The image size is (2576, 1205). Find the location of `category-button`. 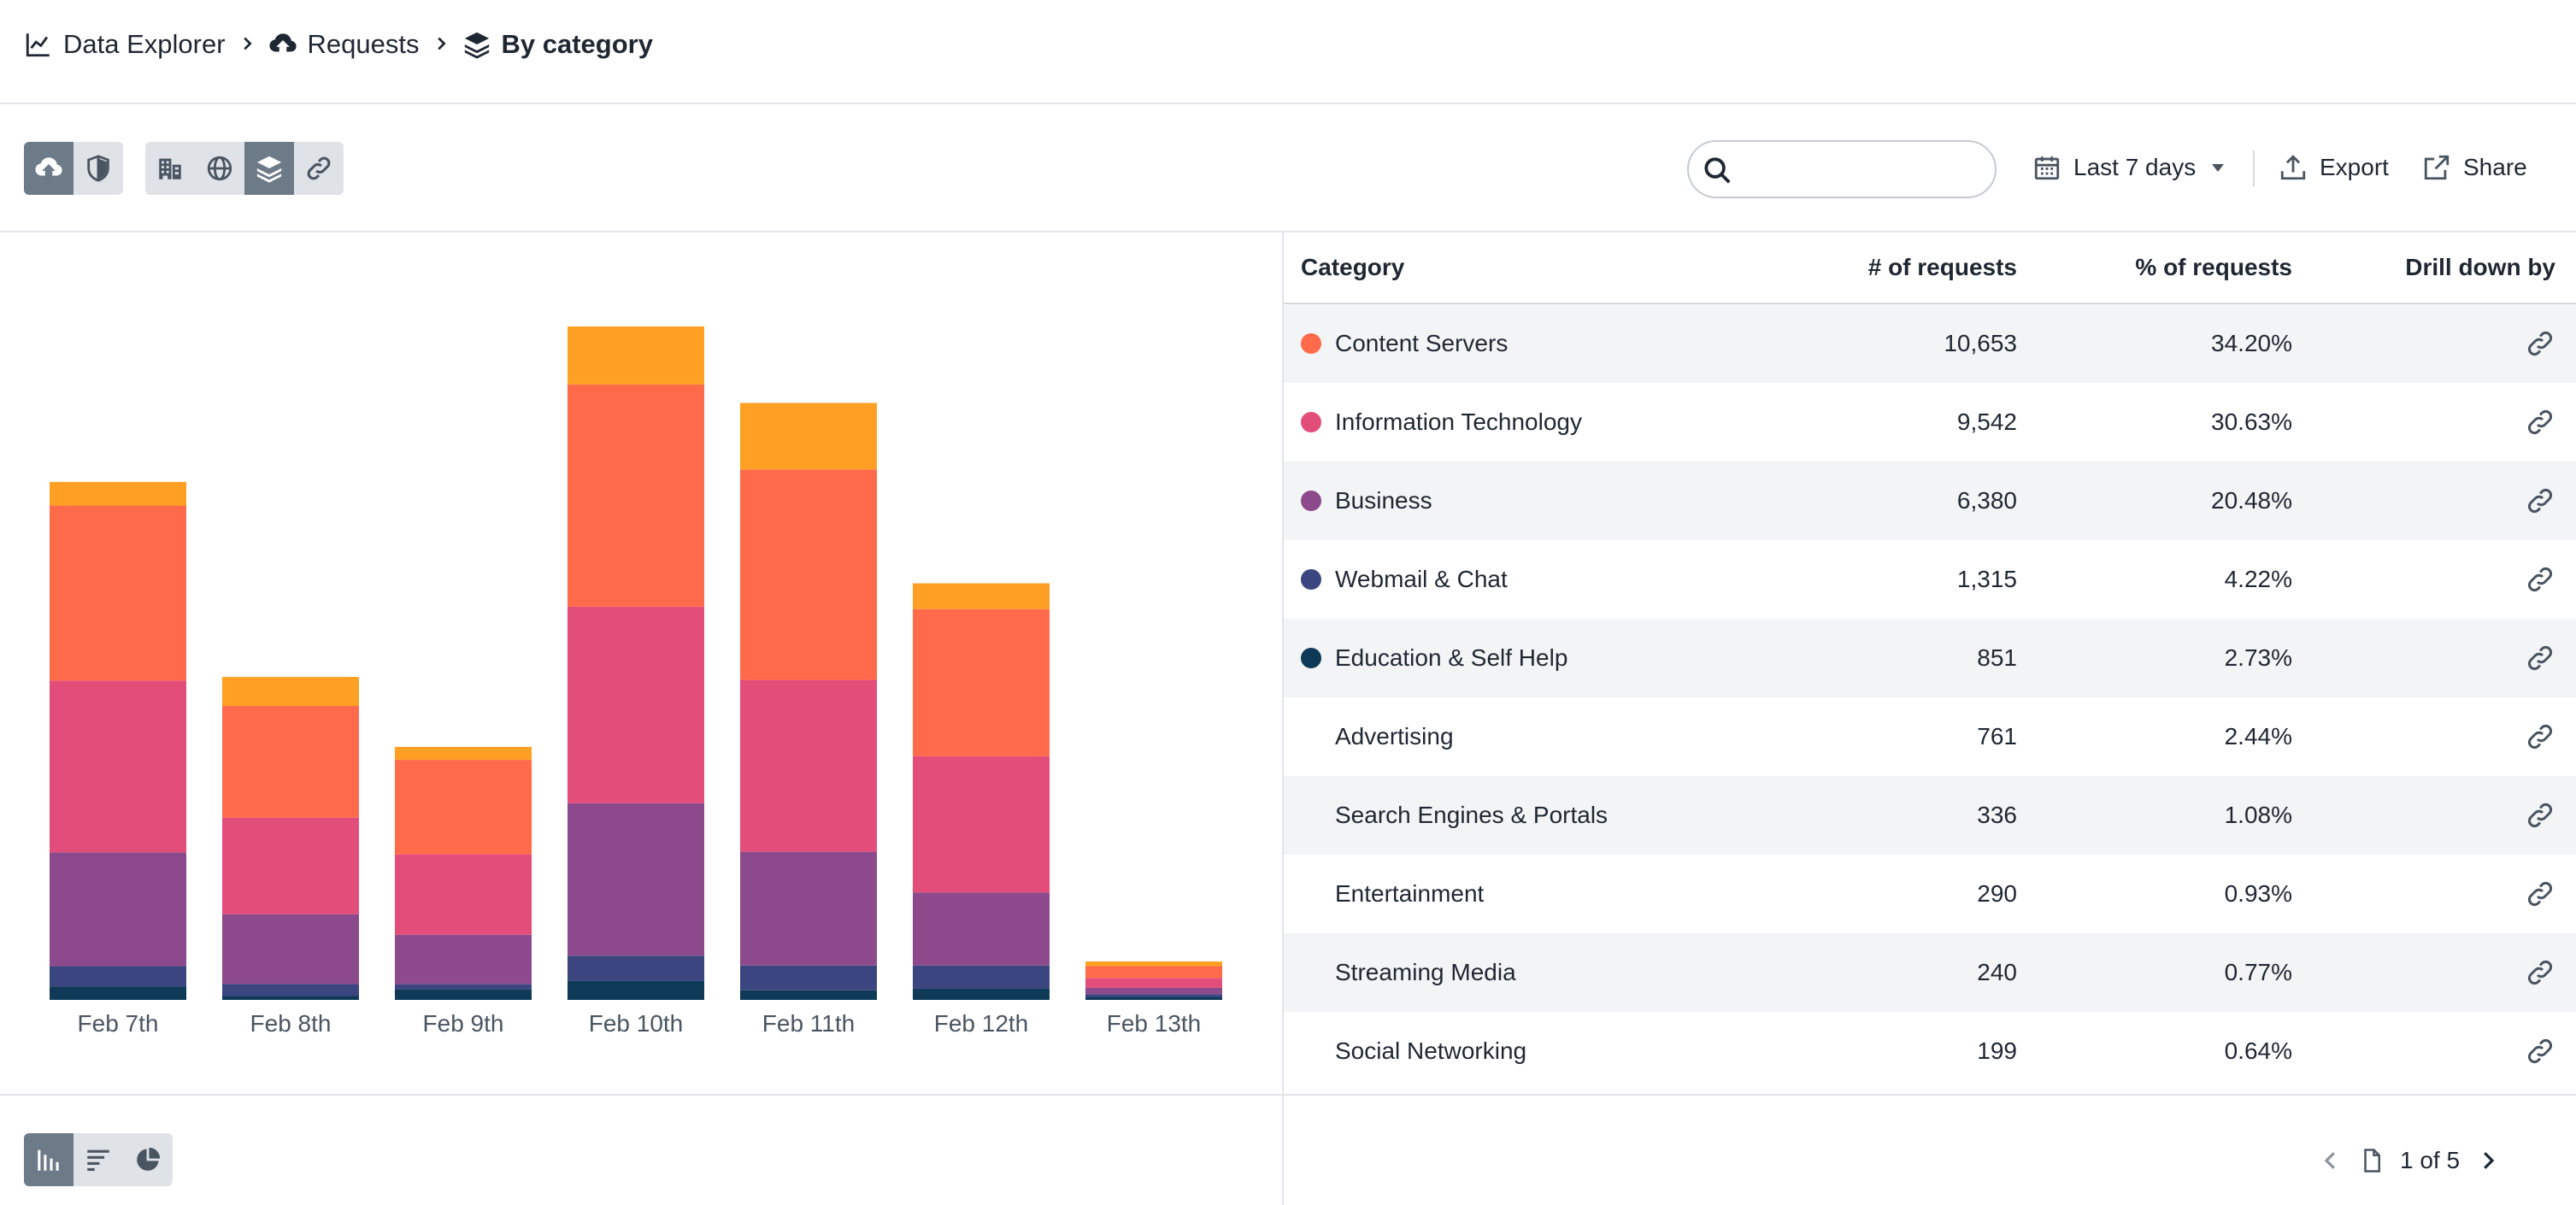

category-button is located at coordinates (269, 168).